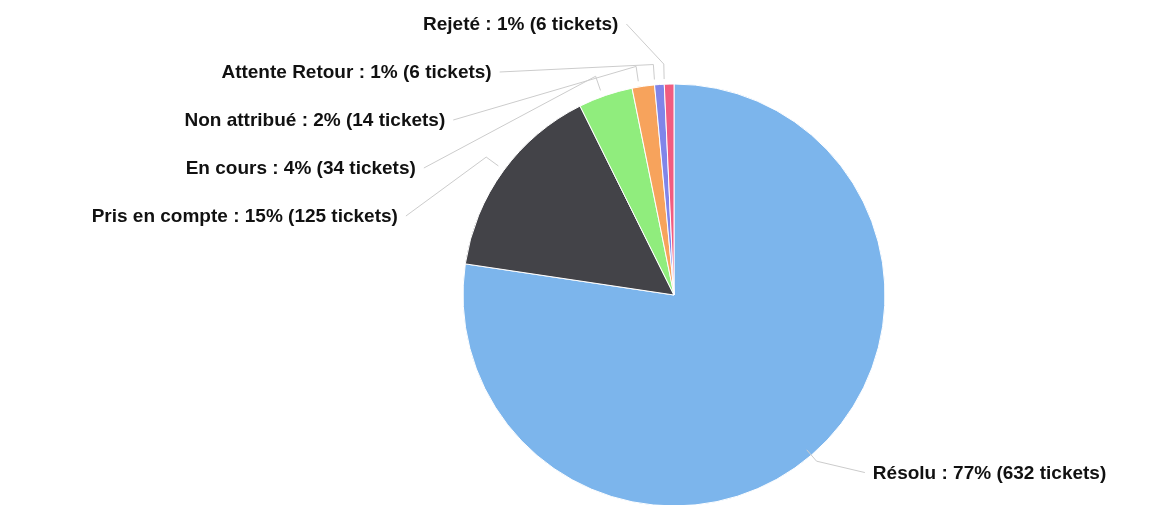 This screenshot has height=513, width=1174. What do you see at coordinates (521, 23) in the screenshot?
I see `slice-label: Rejeté : 1% (6 tickets)` at bounding box center [521, 23].